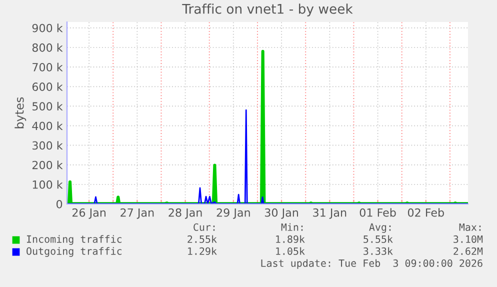  What do you see at coordinates (233, 213) in the screenshot?
I see `x-tick-label: 29 Jan` at bounding box center [233, 213].